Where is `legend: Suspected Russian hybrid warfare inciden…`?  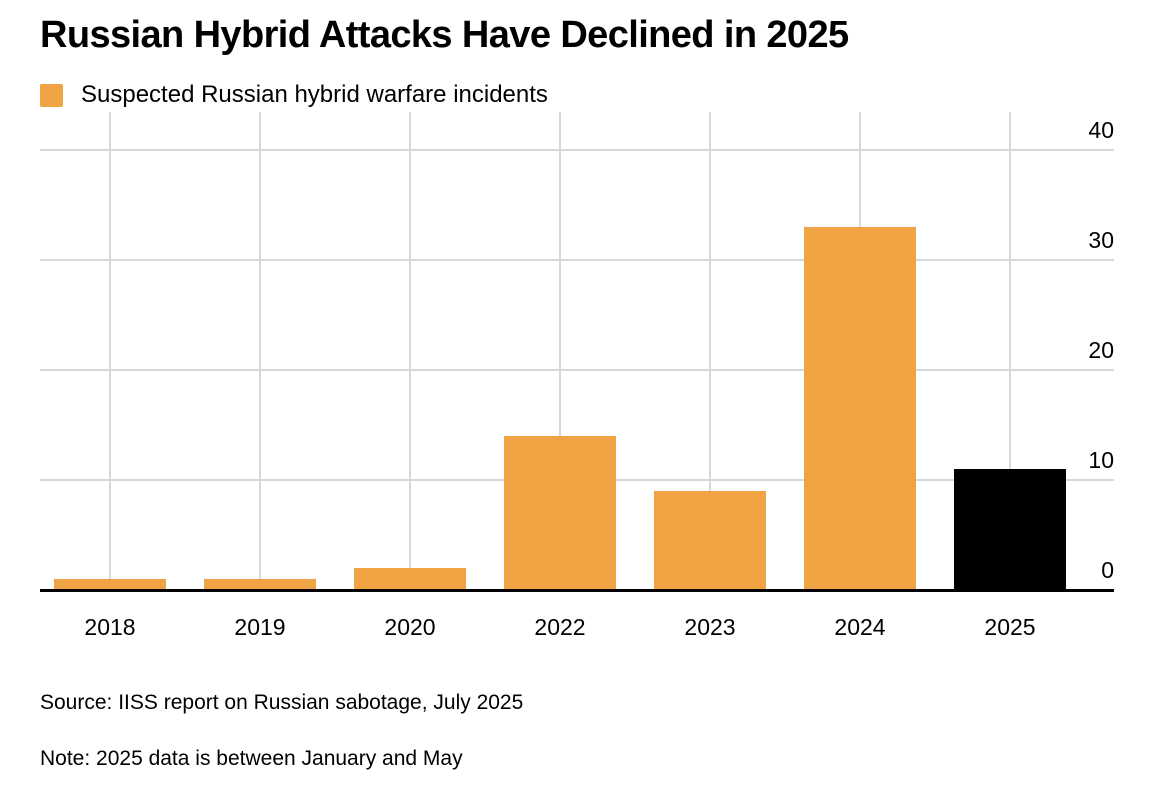
legend: Suspected Russian hybrid warfare inciden… is located at coordinates (294, 94).